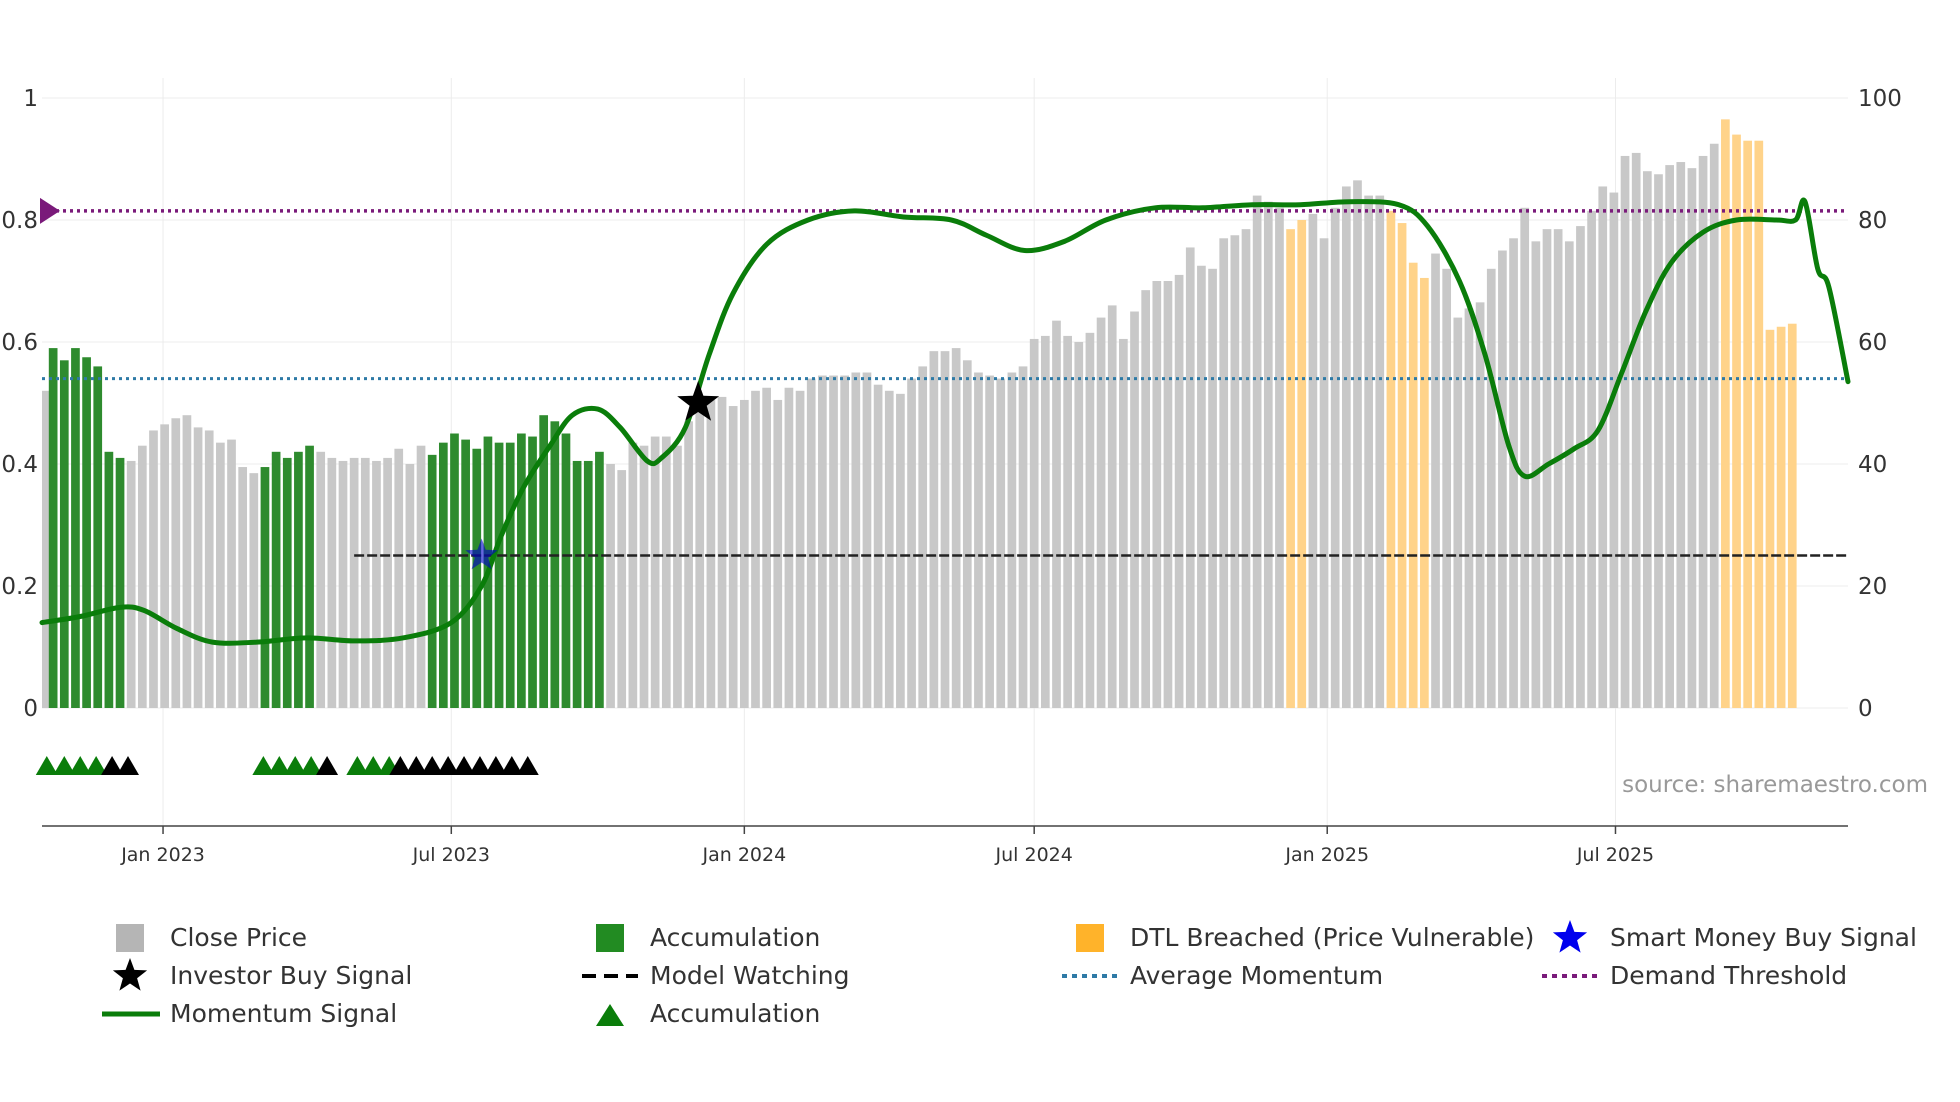  Describe the element at coordinates (1880, 99) in the screenshot. I see `right-y-tick-label: 100` at that location.